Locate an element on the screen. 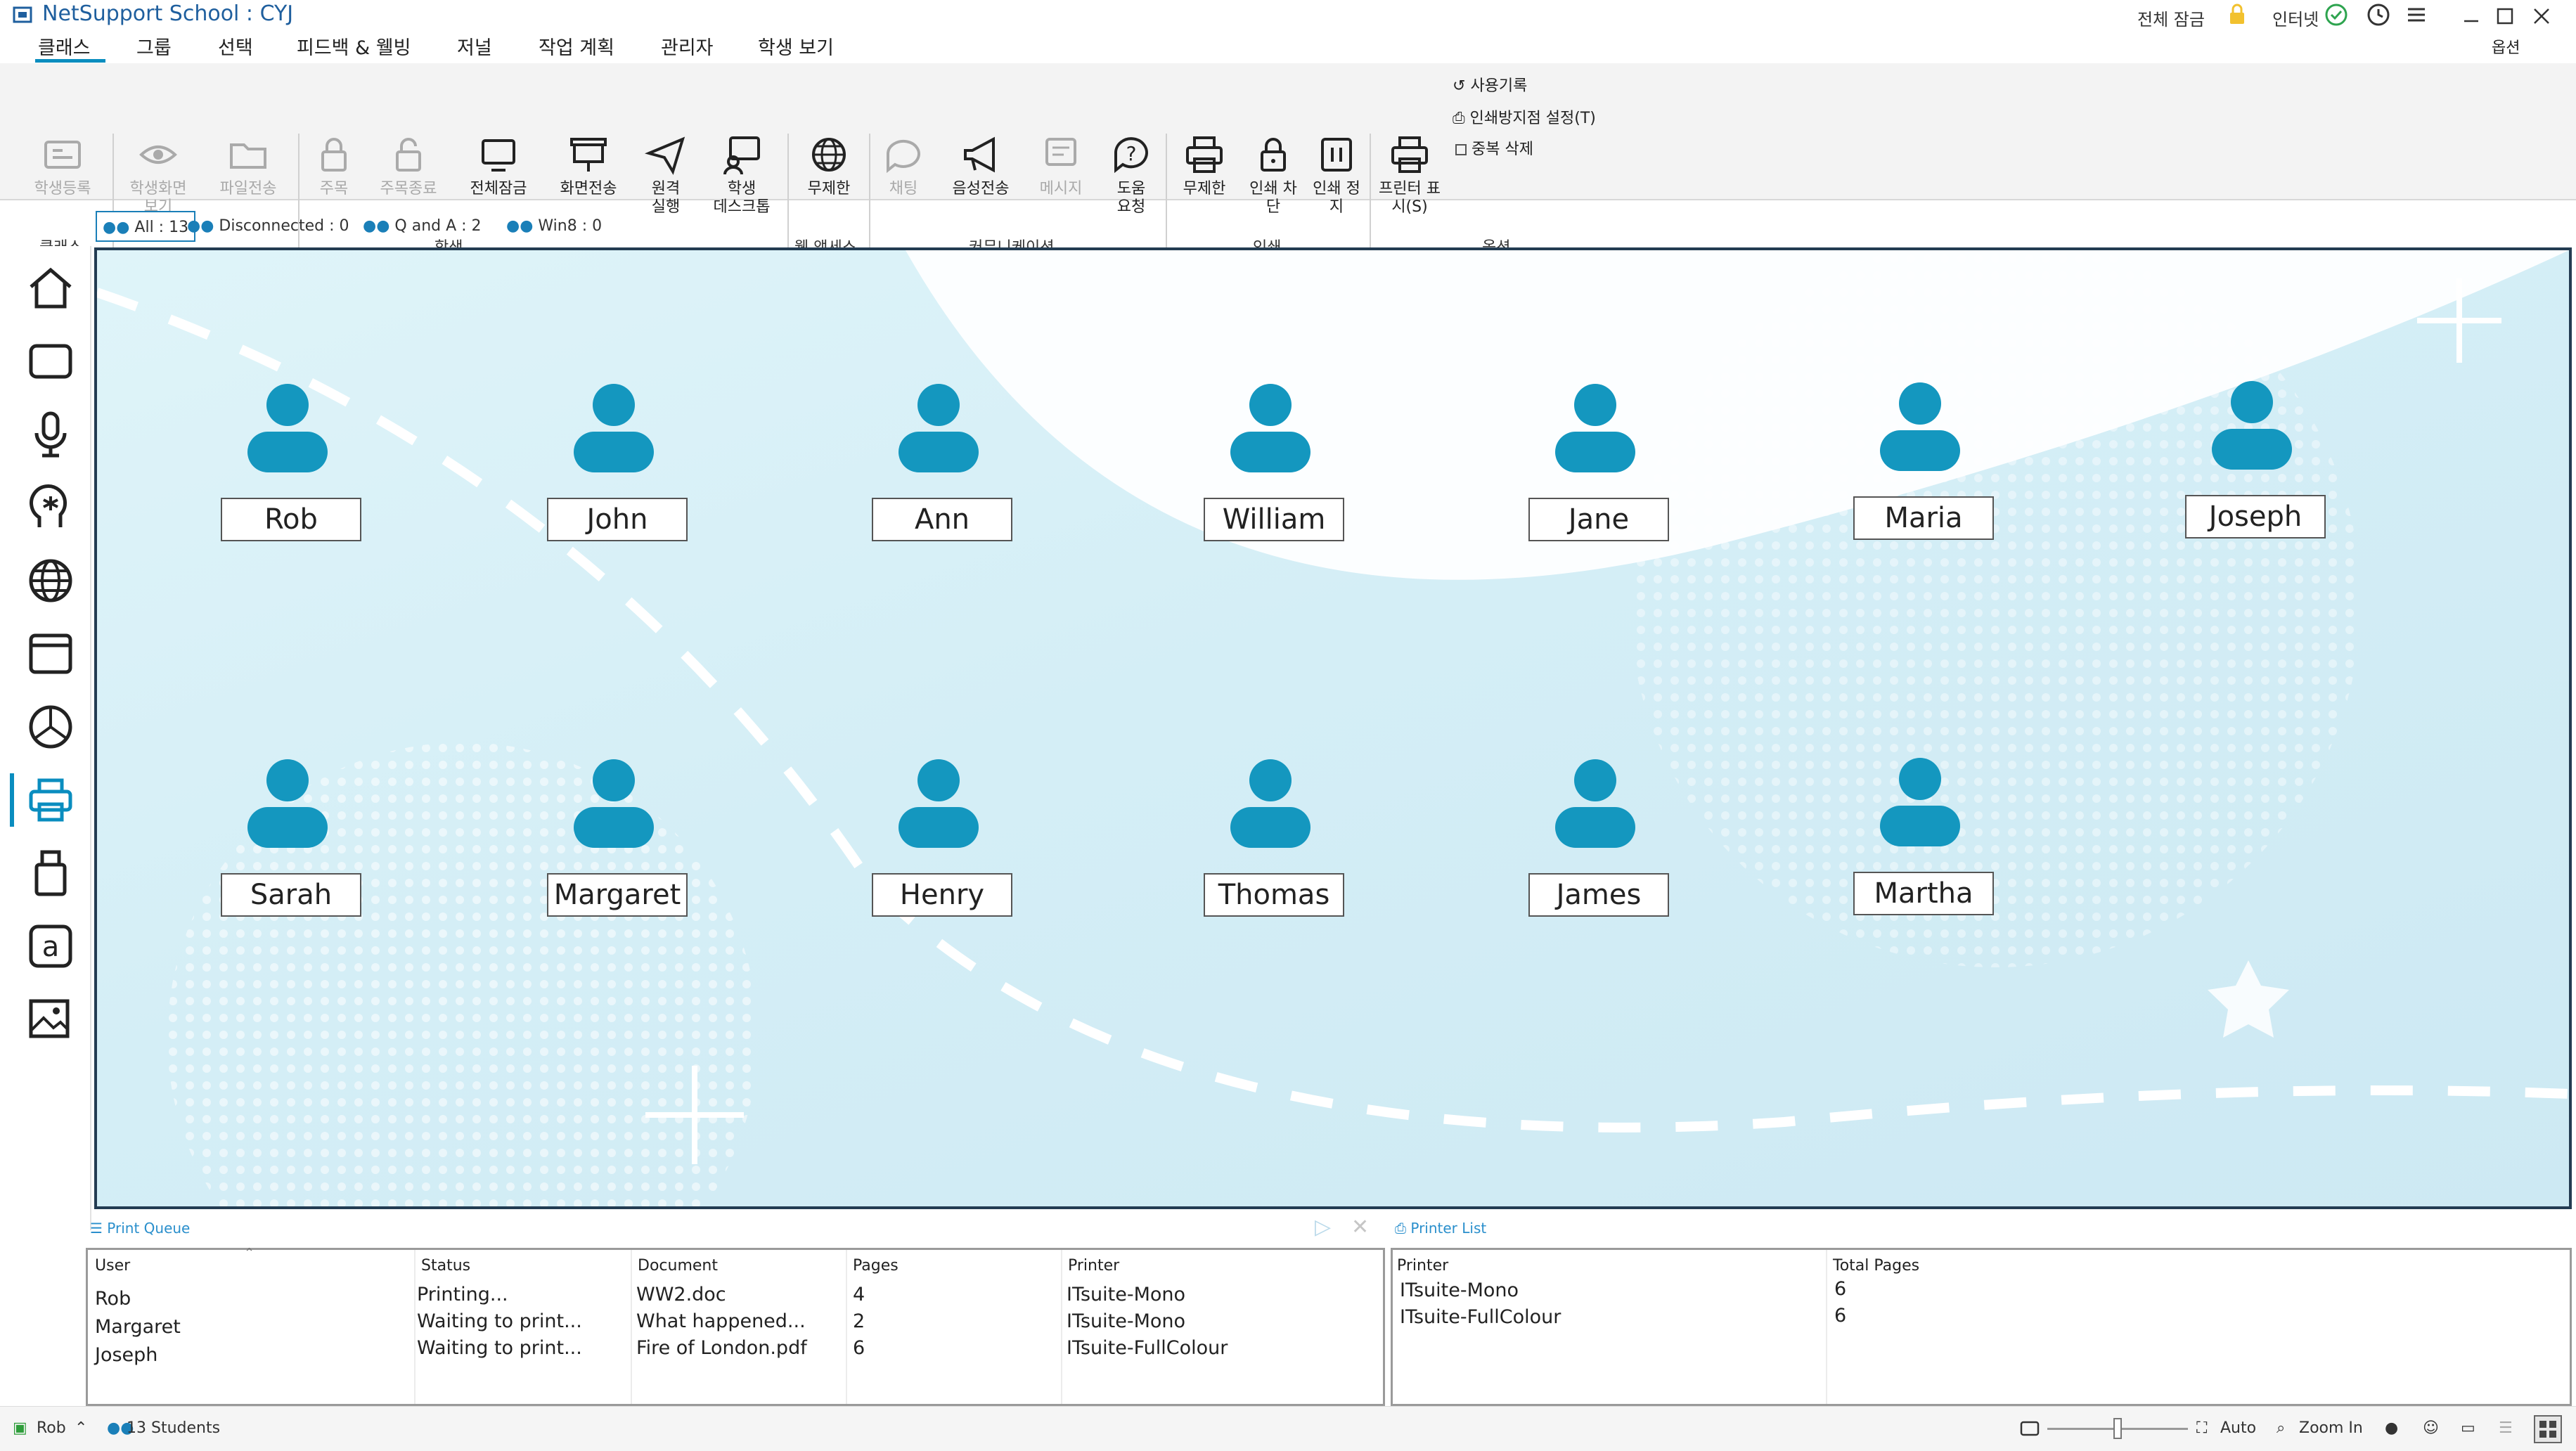  remote-run-button: 원격 실행 is located at coordinates (665, 175).